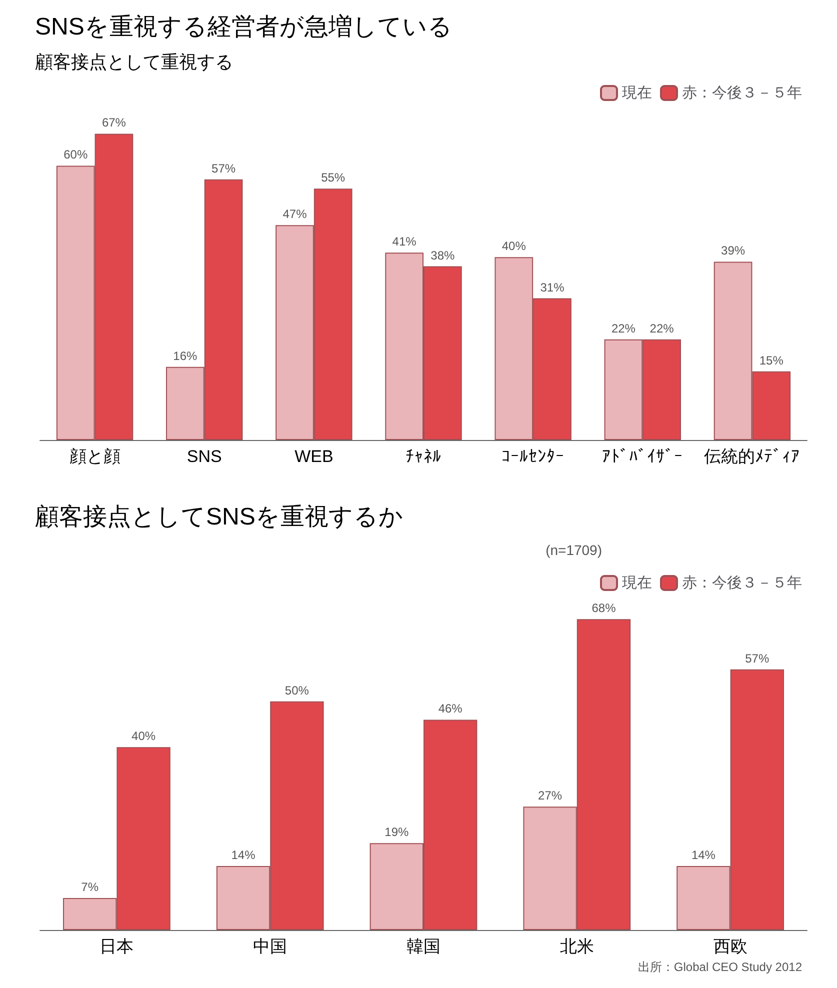 This screenshot has width=837, height=988. Describe the element at coordinates (117, 946) in the screenshot. I see `x-tick-label: 日本` at that location.